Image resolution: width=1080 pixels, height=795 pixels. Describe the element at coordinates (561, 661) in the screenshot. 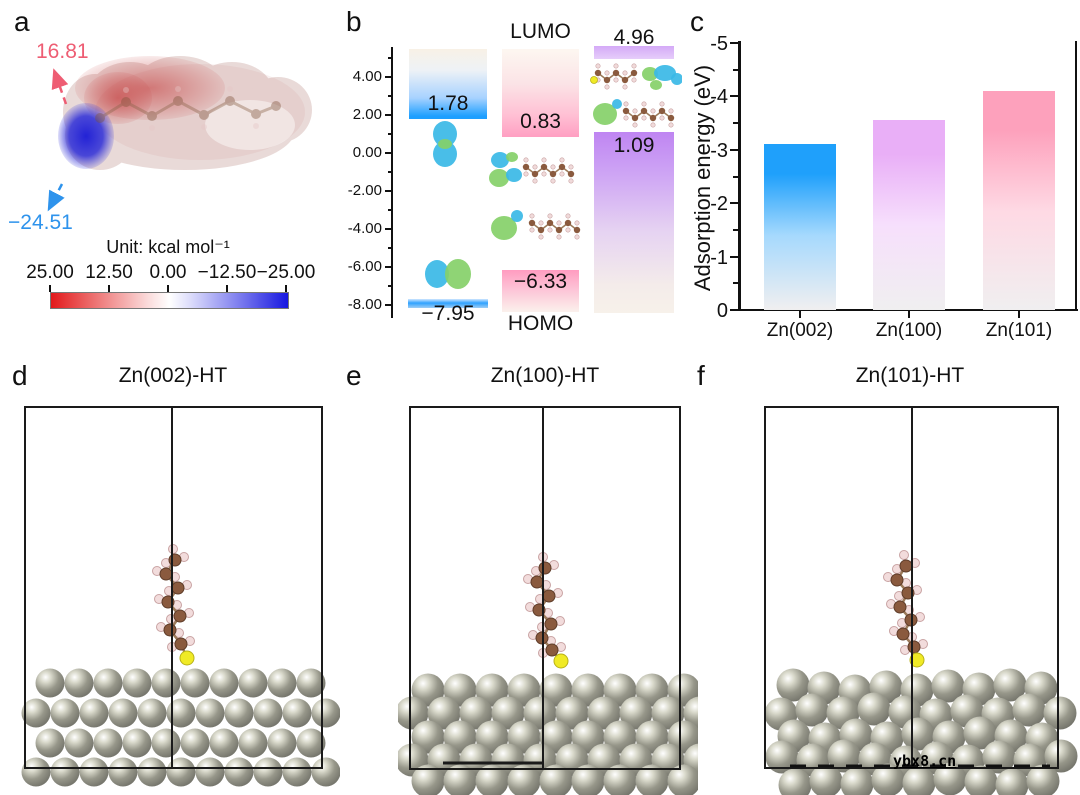

I see `s-atom` at that location.